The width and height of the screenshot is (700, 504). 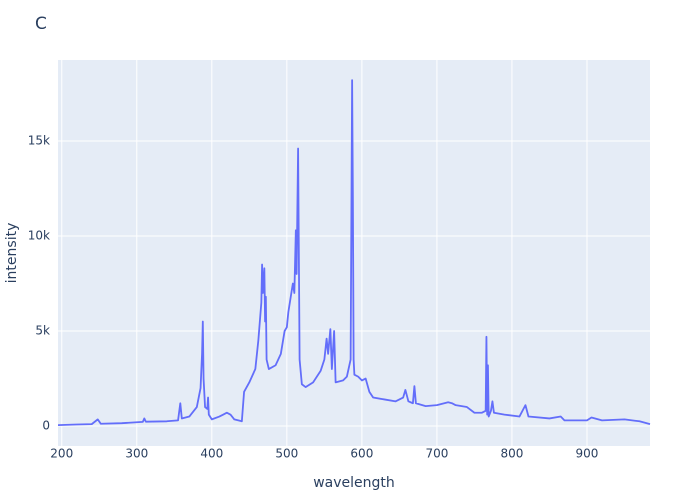 What do you see at coordinates (42, 331) in the screenshot?
I see `y-tick-label: 5k` at bounding box center [42, 331].